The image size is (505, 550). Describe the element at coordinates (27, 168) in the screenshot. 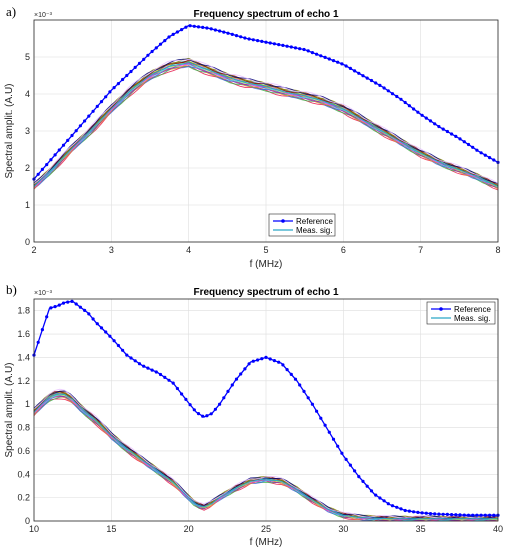

I see `panel-a-y-tick-label: 2` at that location.